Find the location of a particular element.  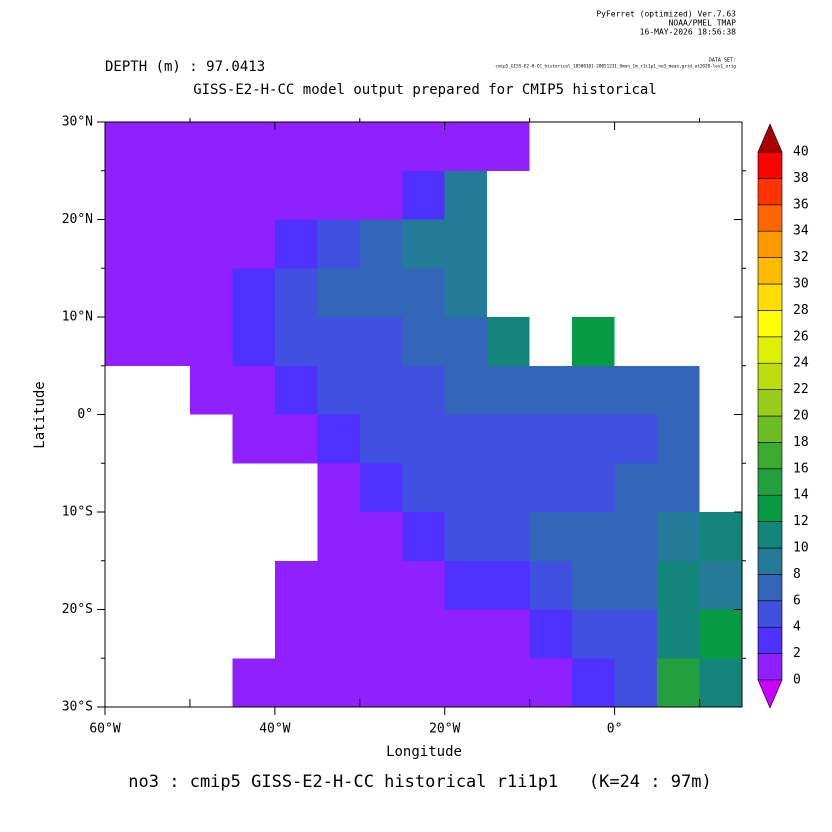

y-tick-label: 20°S is located at coordinates (77, 609).